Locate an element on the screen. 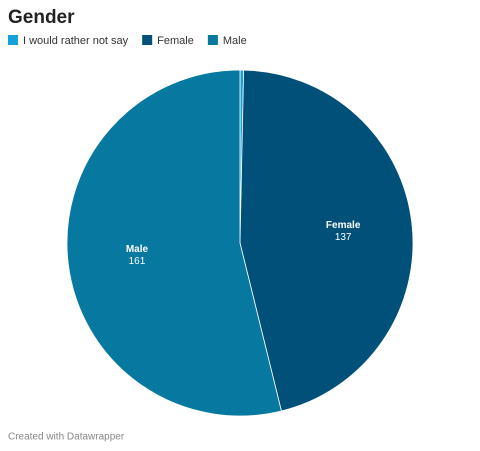 The height and width of the screenshot is (451, 480). slice-value: 161 is located at coordinates (137, 261).